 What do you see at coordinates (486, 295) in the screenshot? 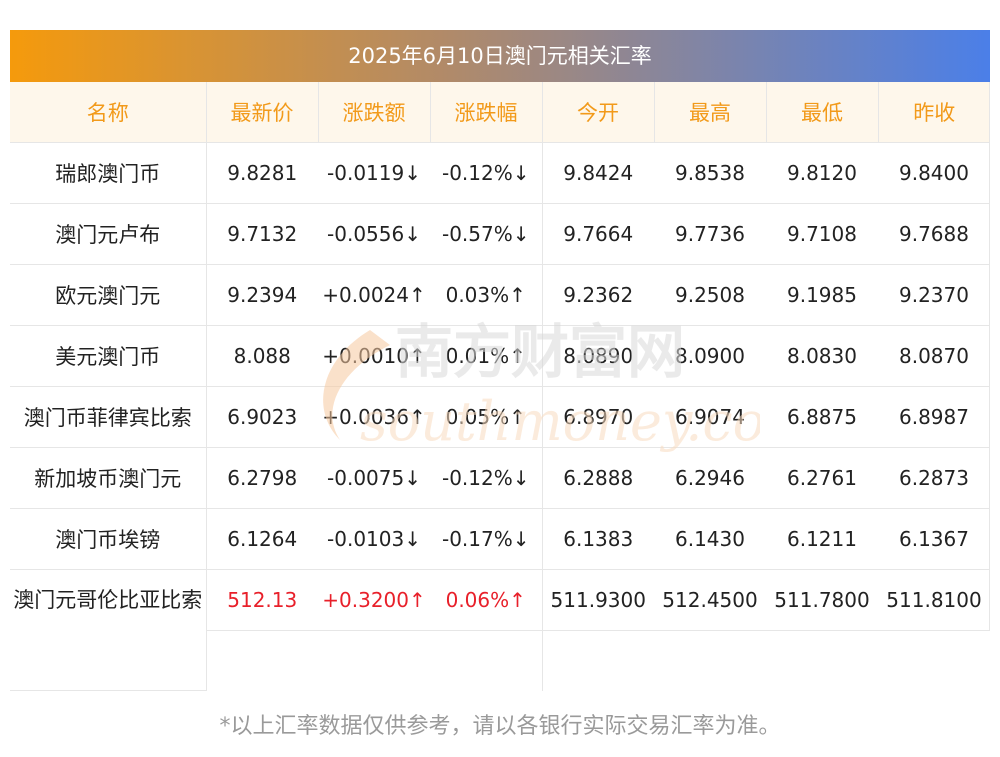
I see `change-pct-cell: 0.03%↑` at bounding box center [486, 295].